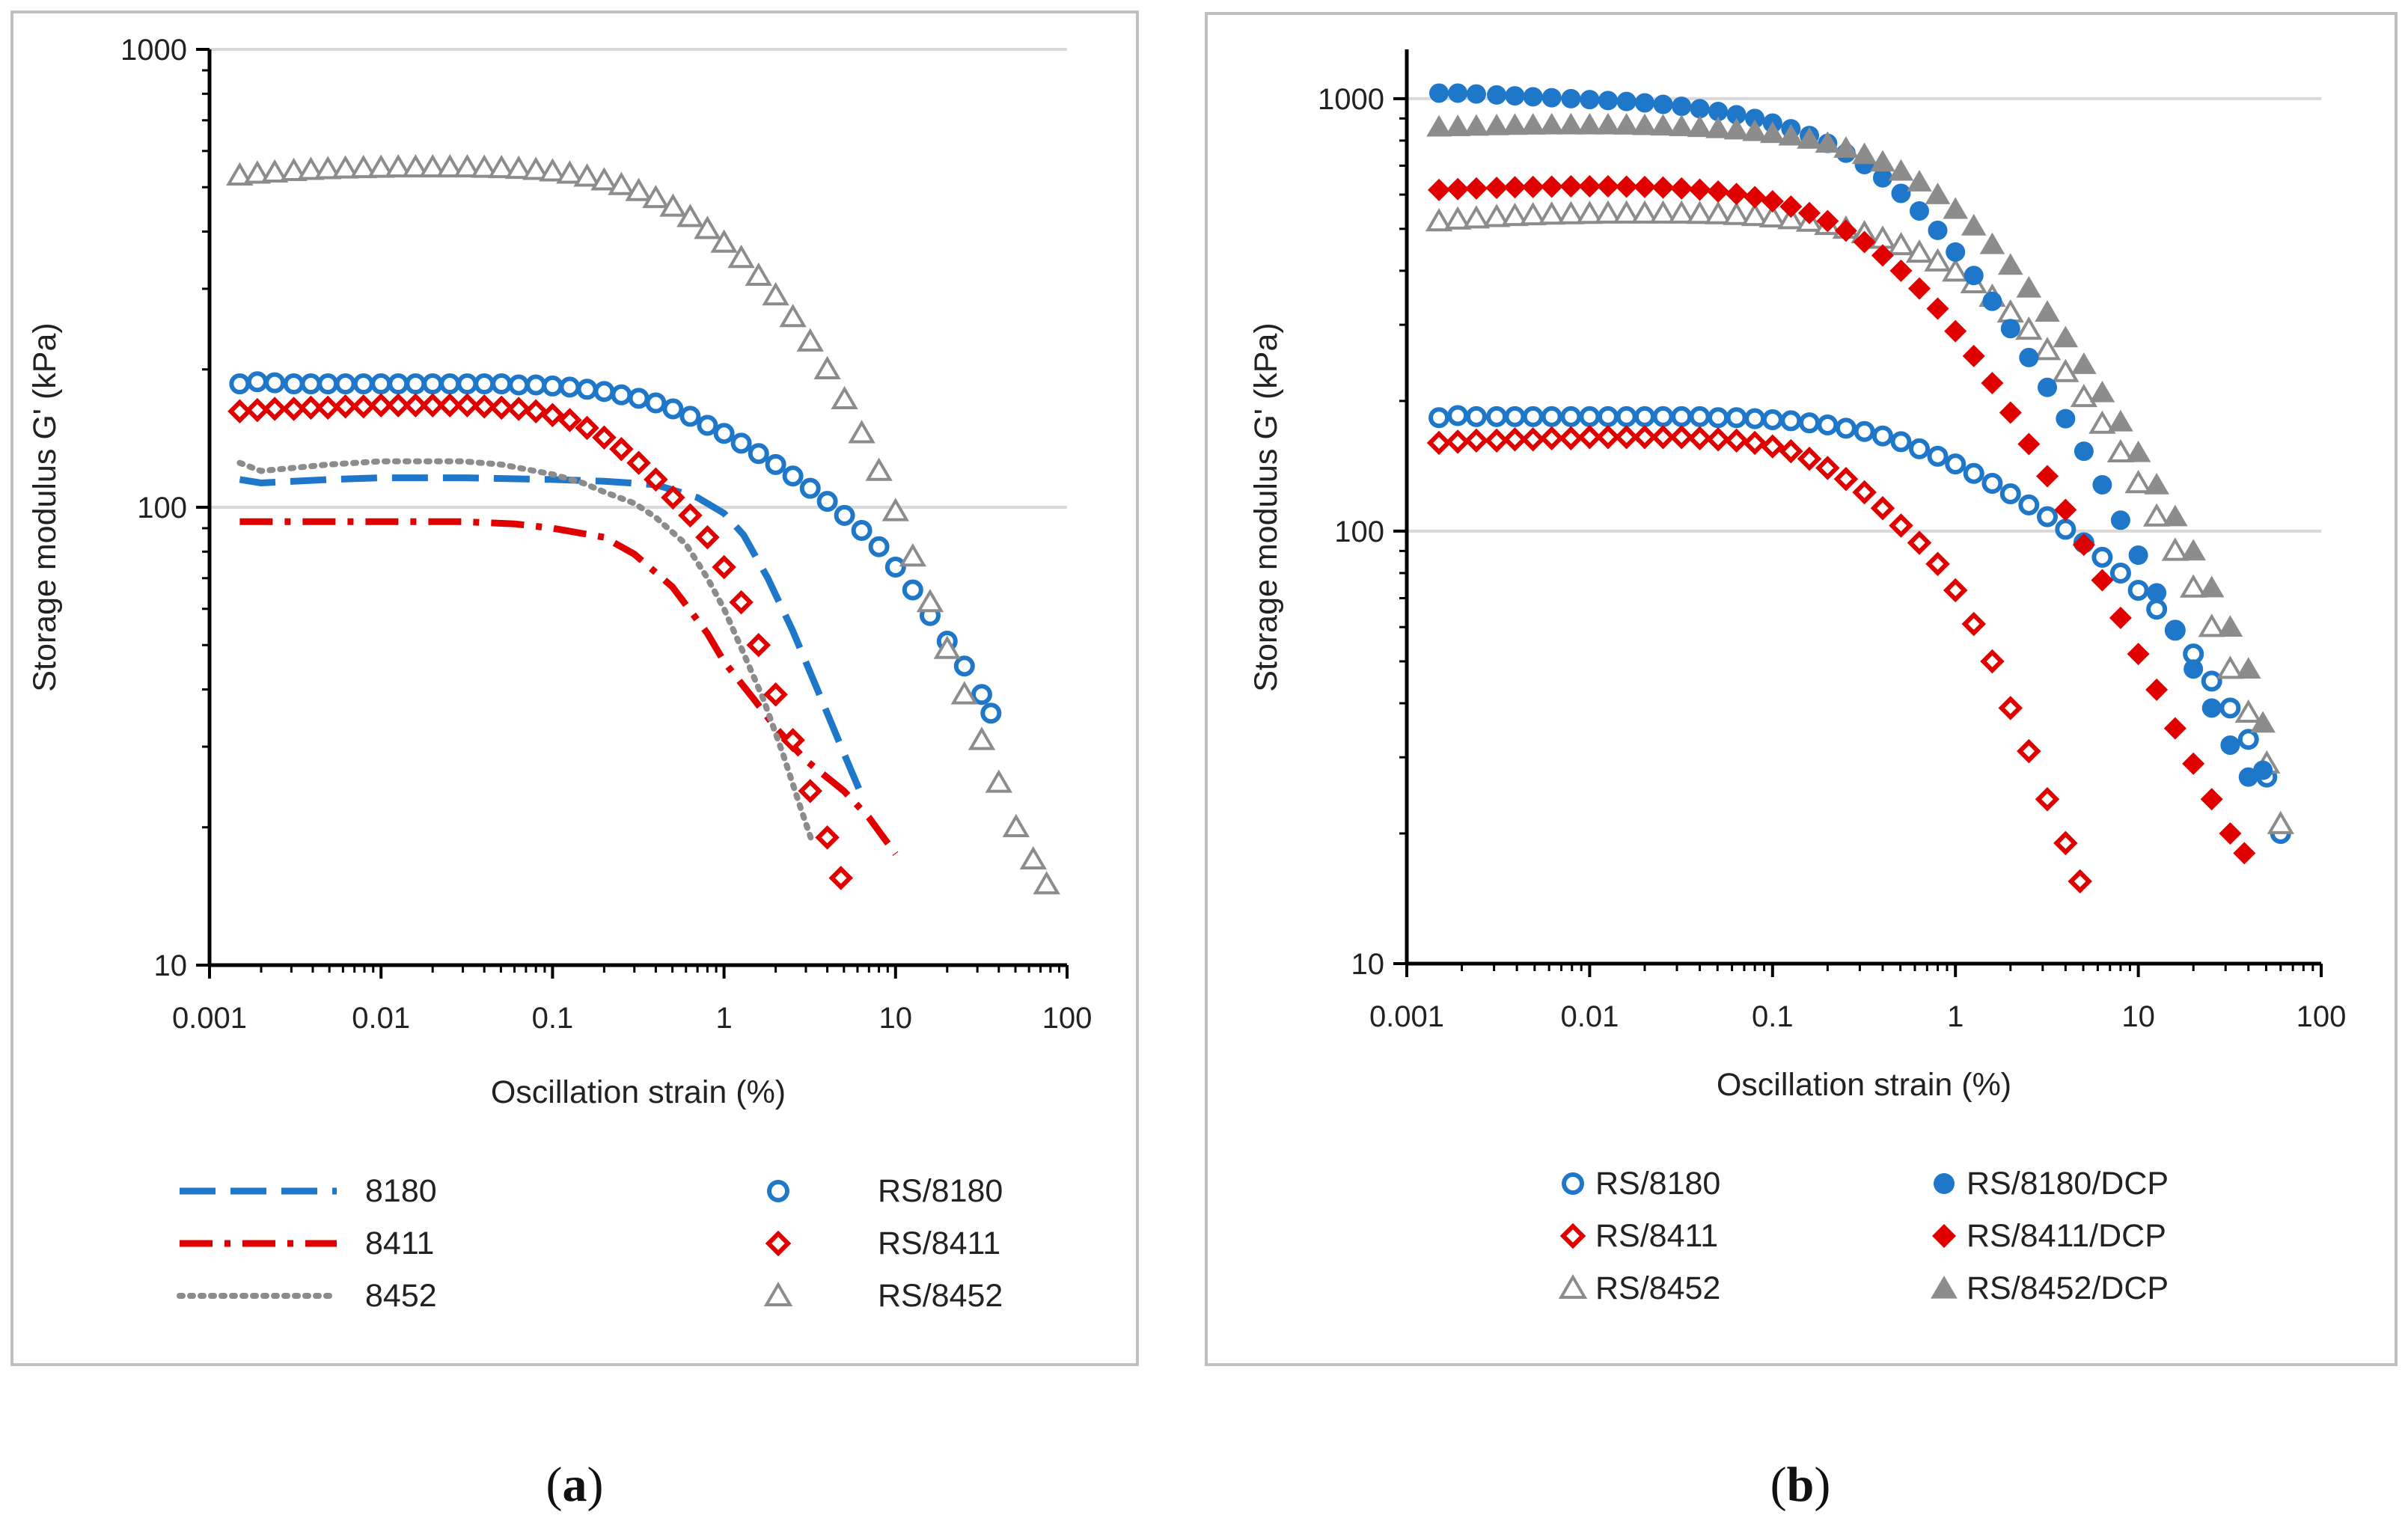 The width and height of the screenshot is (2408, 1530). Describe the element at coordinates (1956, 464) in the screenshot. I see `point-RS/8180-28` at that location.